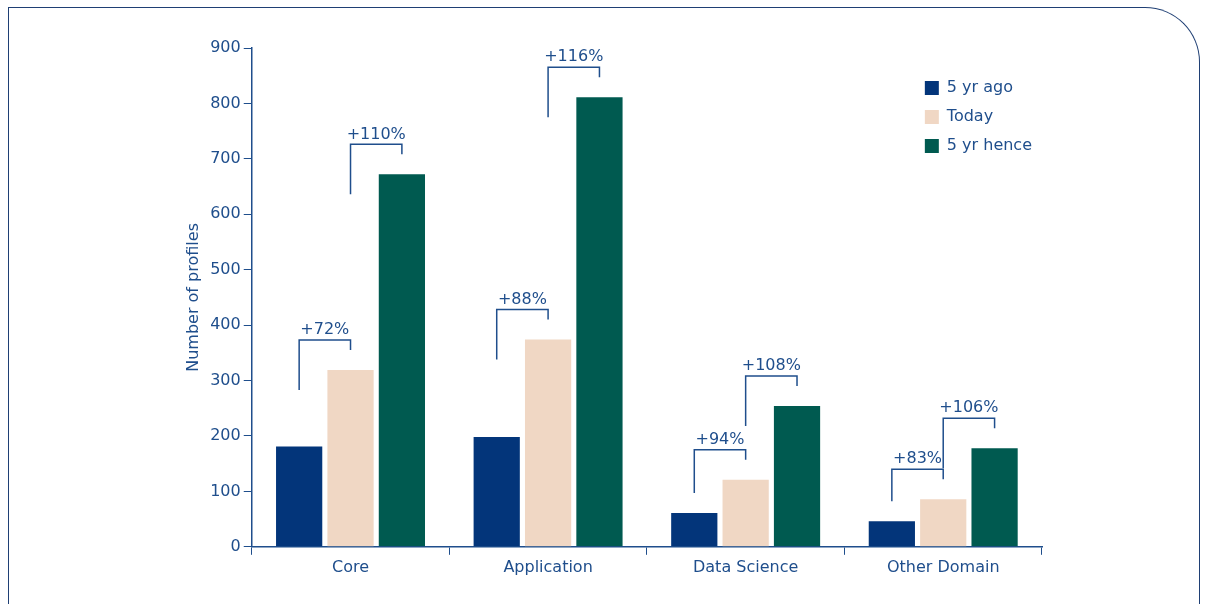 This screenshot has width=1212, height=610. I want to click on y-tick-label: 500, so click(225, 268).